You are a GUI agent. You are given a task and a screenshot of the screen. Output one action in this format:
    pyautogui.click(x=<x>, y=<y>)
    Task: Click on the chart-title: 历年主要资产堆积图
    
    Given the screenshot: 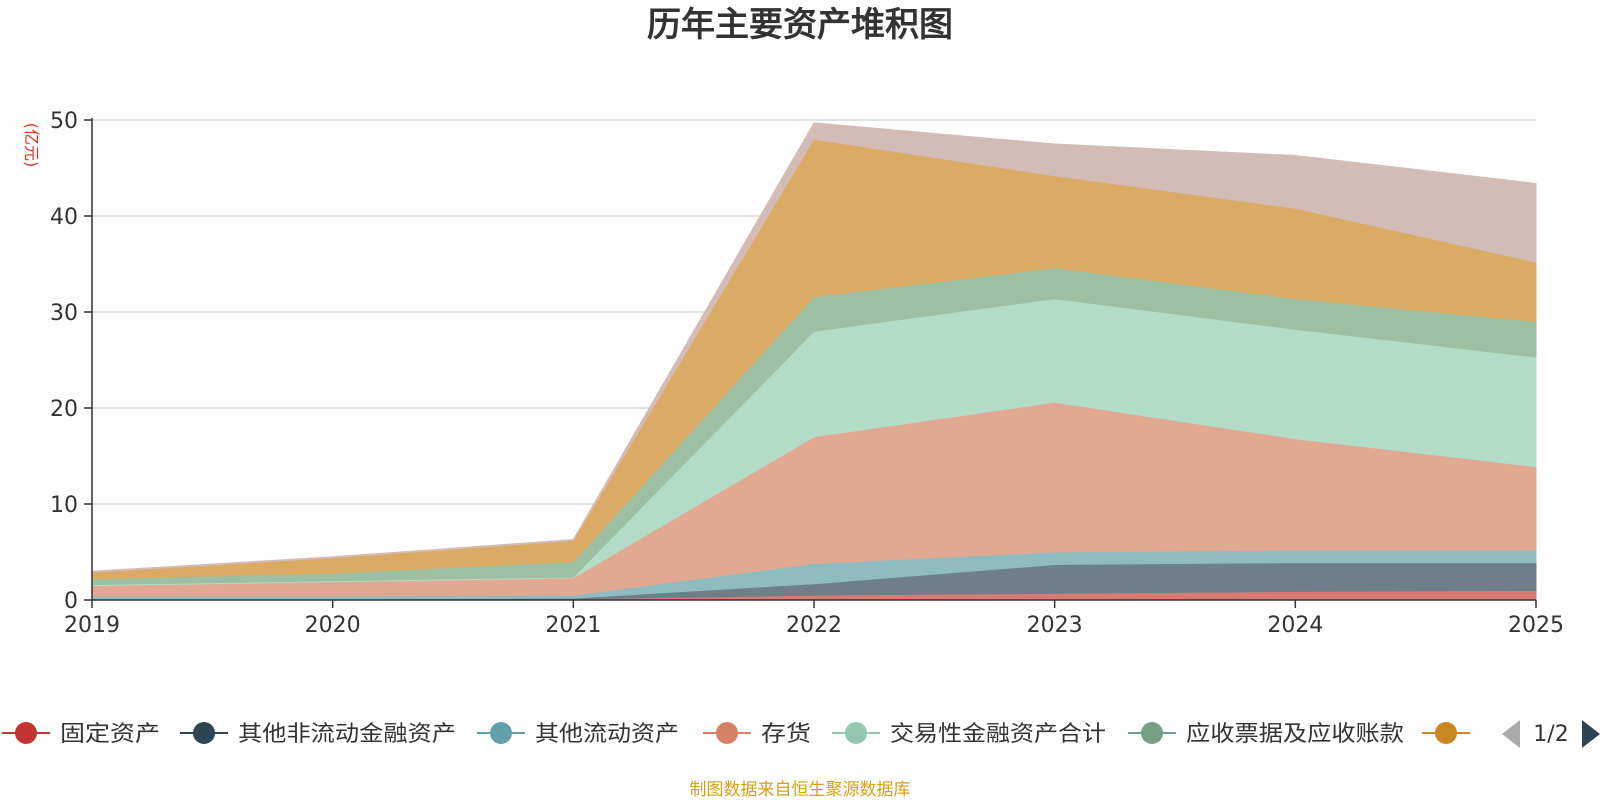 What is the action you would take?
    pyautogui.click(x=800, y=25)
    